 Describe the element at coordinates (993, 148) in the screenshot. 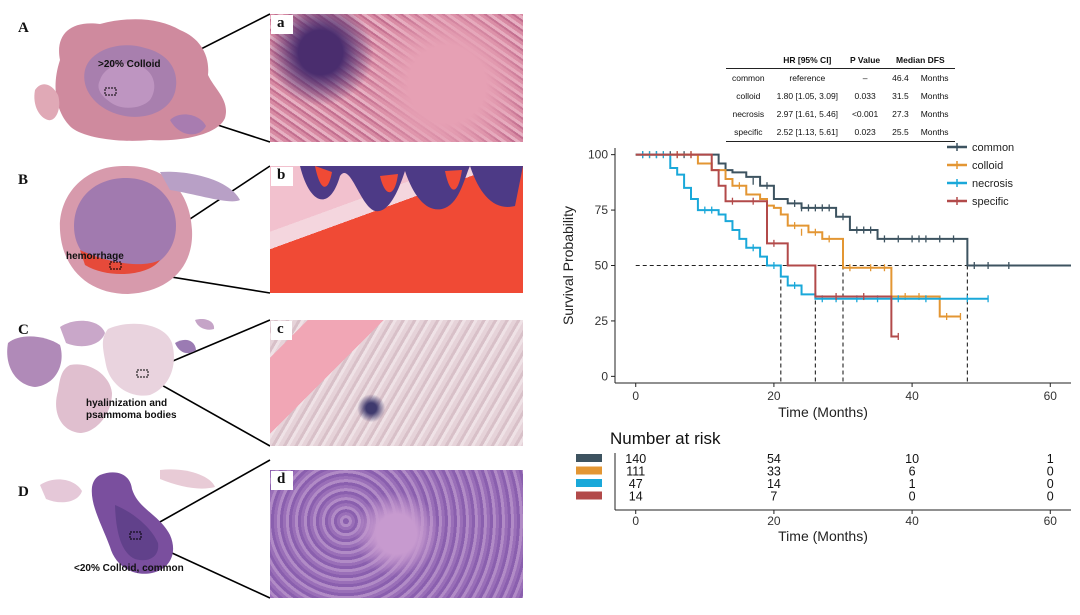

I see `legend-label-common: common` at that location.